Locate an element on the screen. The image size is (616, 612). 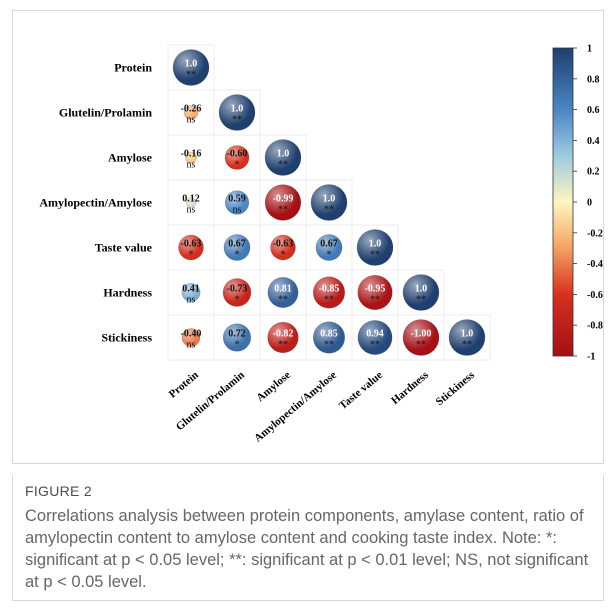
correlation-cell: -0.73* is located at coordinates (237, 293).